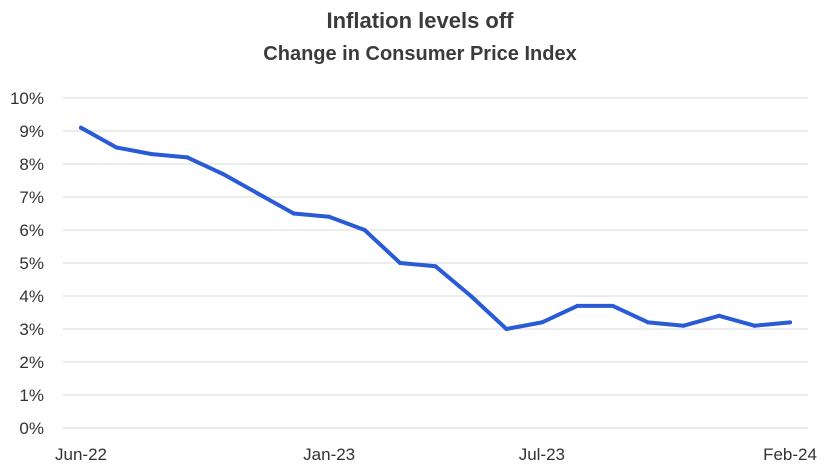 Image resolution: width=840 pixels, height=472 pixels. What do you see at coordinates (31, 230) in the screenshot?
I see `y-tick-label: 6%` at bounding box center [31, 230].